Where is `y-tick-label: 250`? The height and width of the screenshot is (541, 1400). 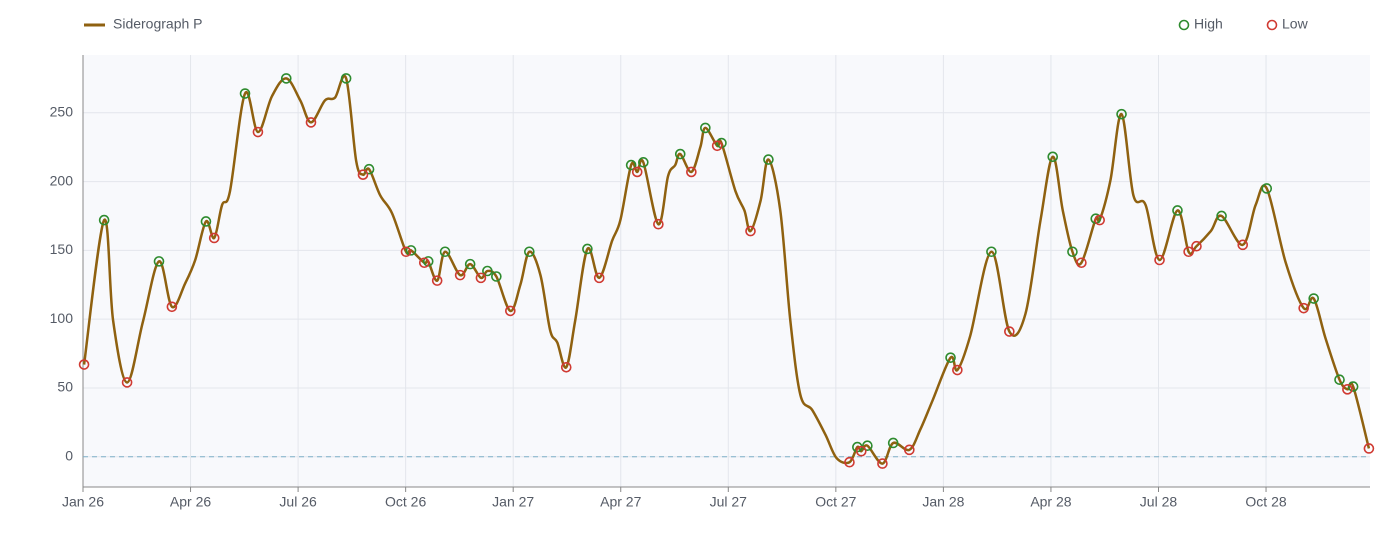
y-tick-label: 250 is located at coordinates (62, 111).